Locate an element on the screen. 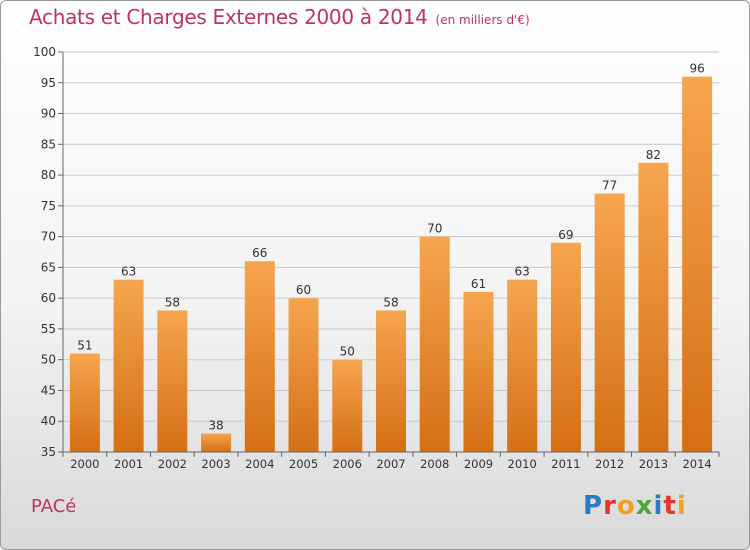 This screenshot has width=750, height=550. value-label-2005: 60 is located at coordinates (303, 290).